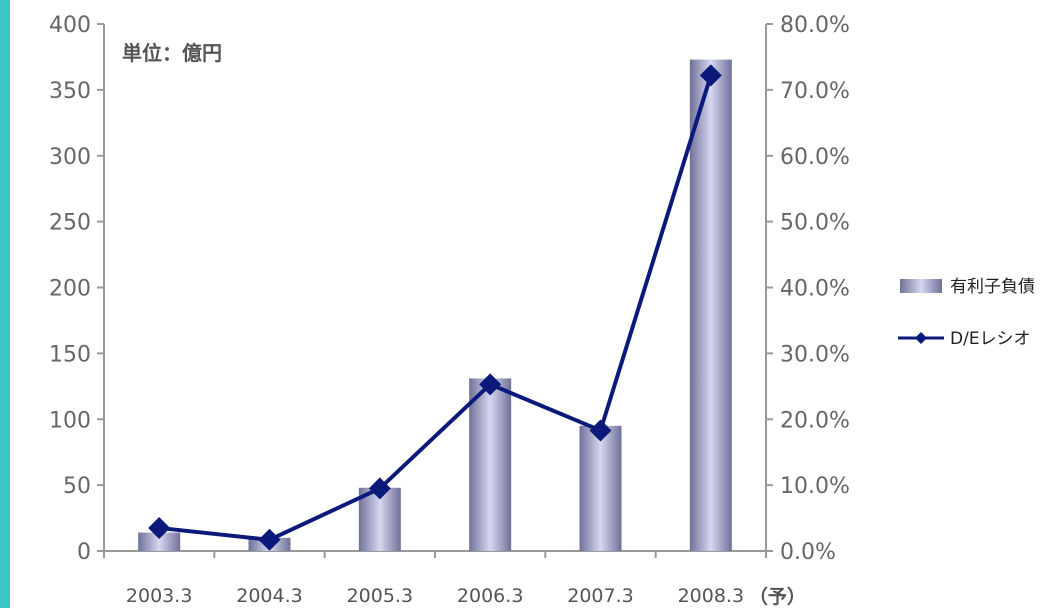 The height and width of the screenshot is (608, 1057). Describe the element at coordinates (777, 596) in the screenshot. I see `x-suffix-label: （予）` at that location.